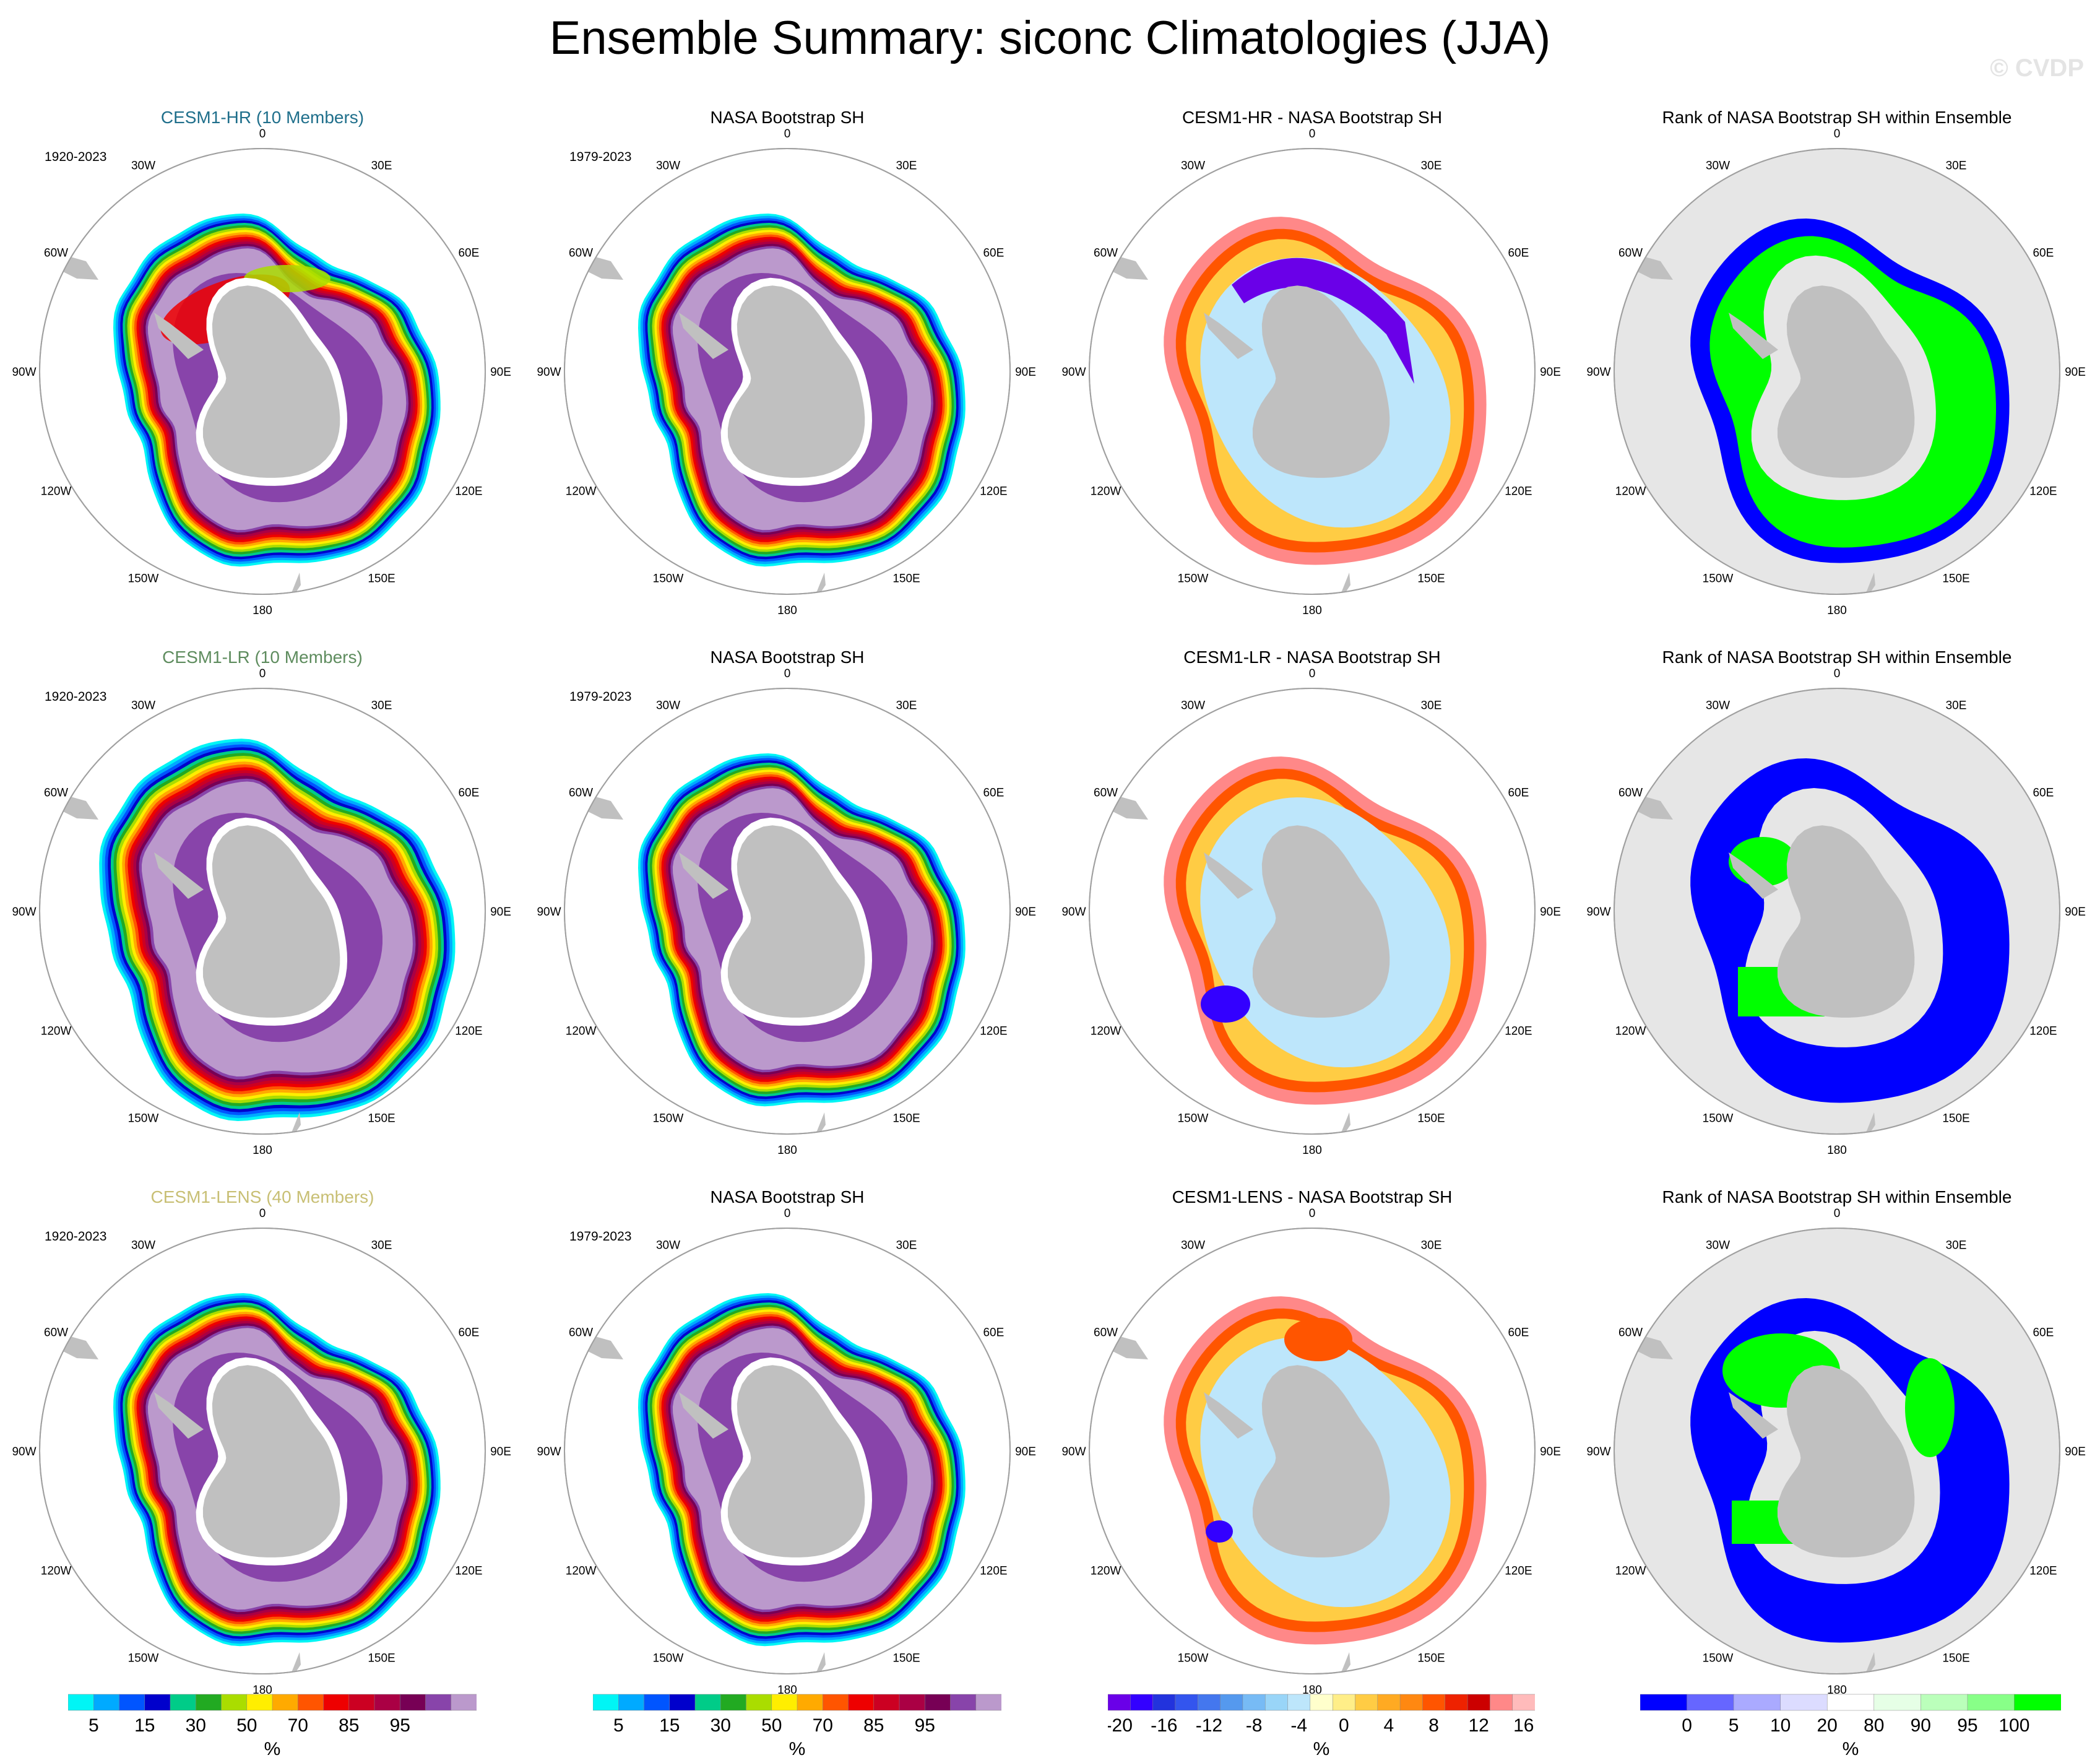  Describe the element at coordinates (94, 1725) in the screenshot. I see `colorbar-tick-label: 5` at that location.